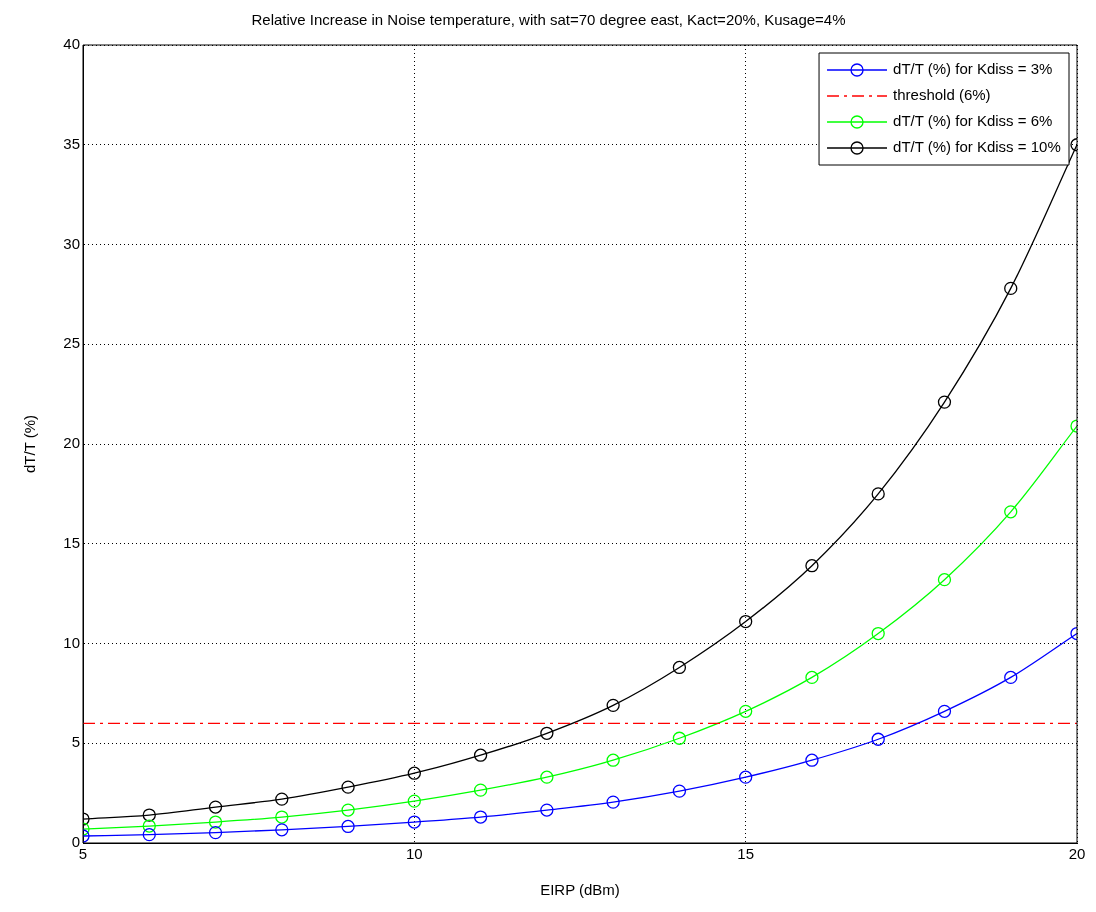 This screenshot has height=912, width=1096. Describe the element at coordinates (75, 742) in the screenshot. I see `y-tick-label: 5` at that location.